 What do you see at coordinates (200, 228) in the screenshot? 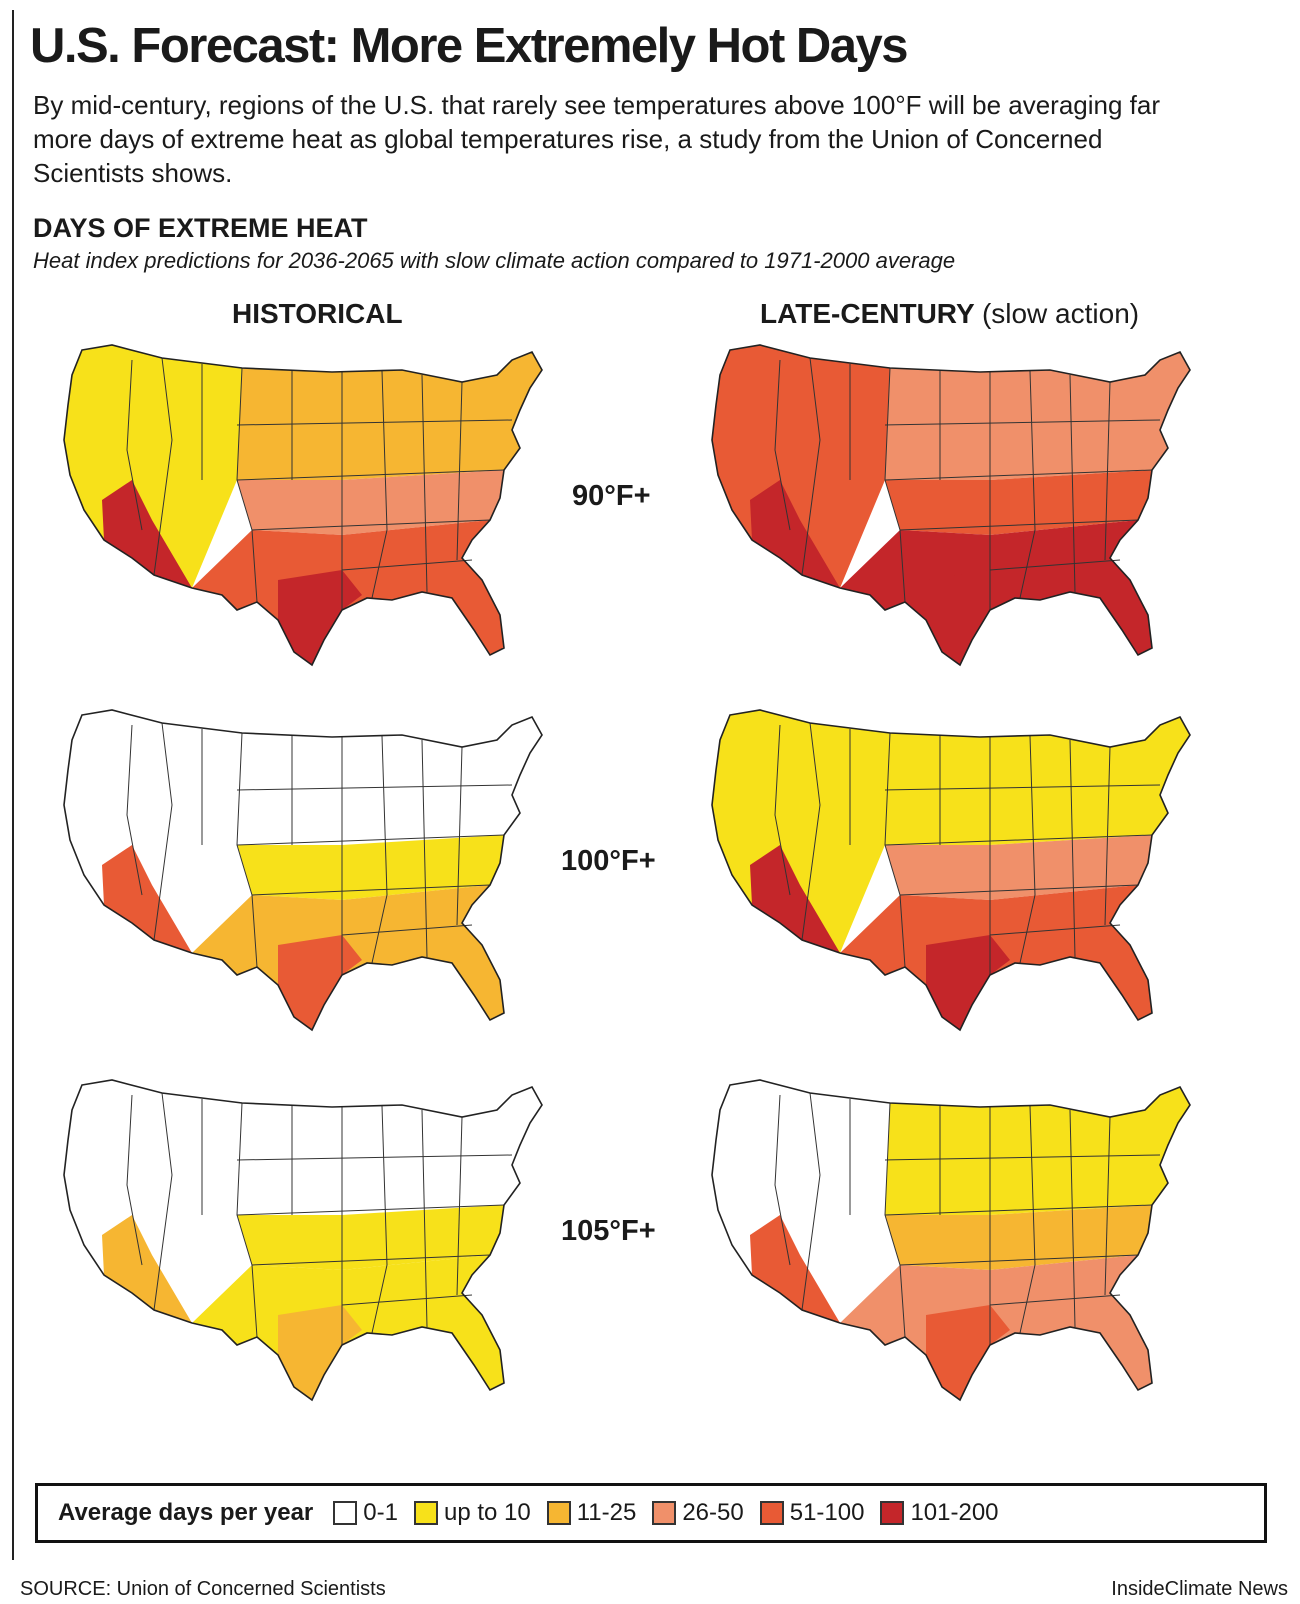
I see `section-heading: DAYS OF EXTREME HEAT` at bounding box center [200, 228].